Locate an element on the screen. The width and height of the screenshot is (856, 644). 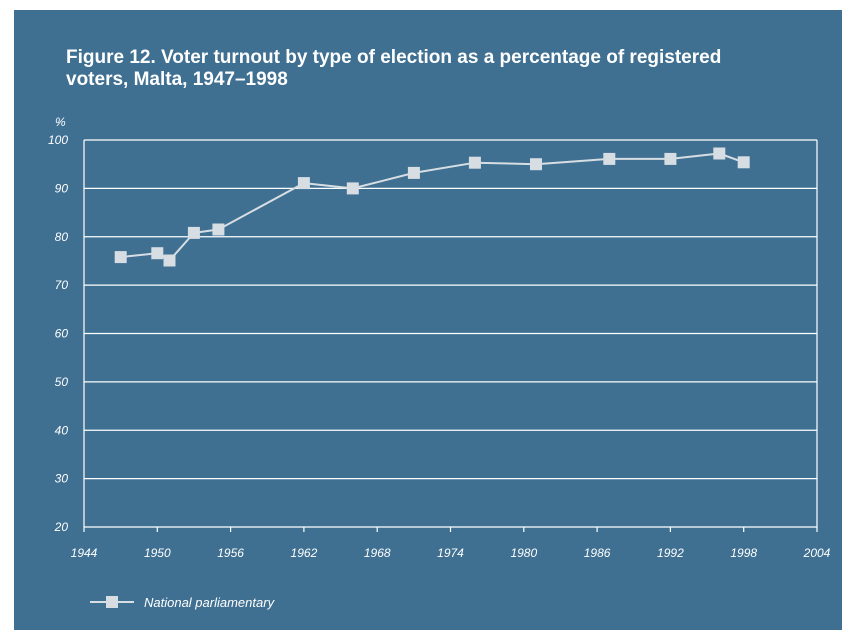
y-tick-label: 90 is located at coordinates (62, 188).